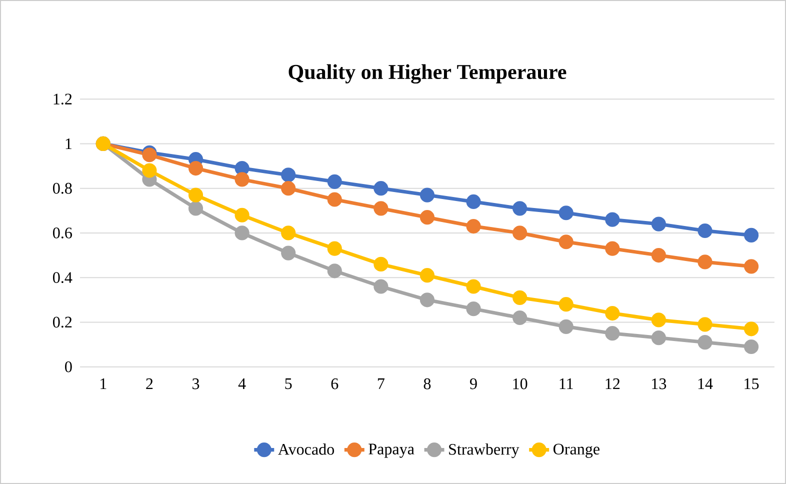 The width and height of the screenshot is (786, 484). I want to click on x-tick-label: 3, so click(196, 384).